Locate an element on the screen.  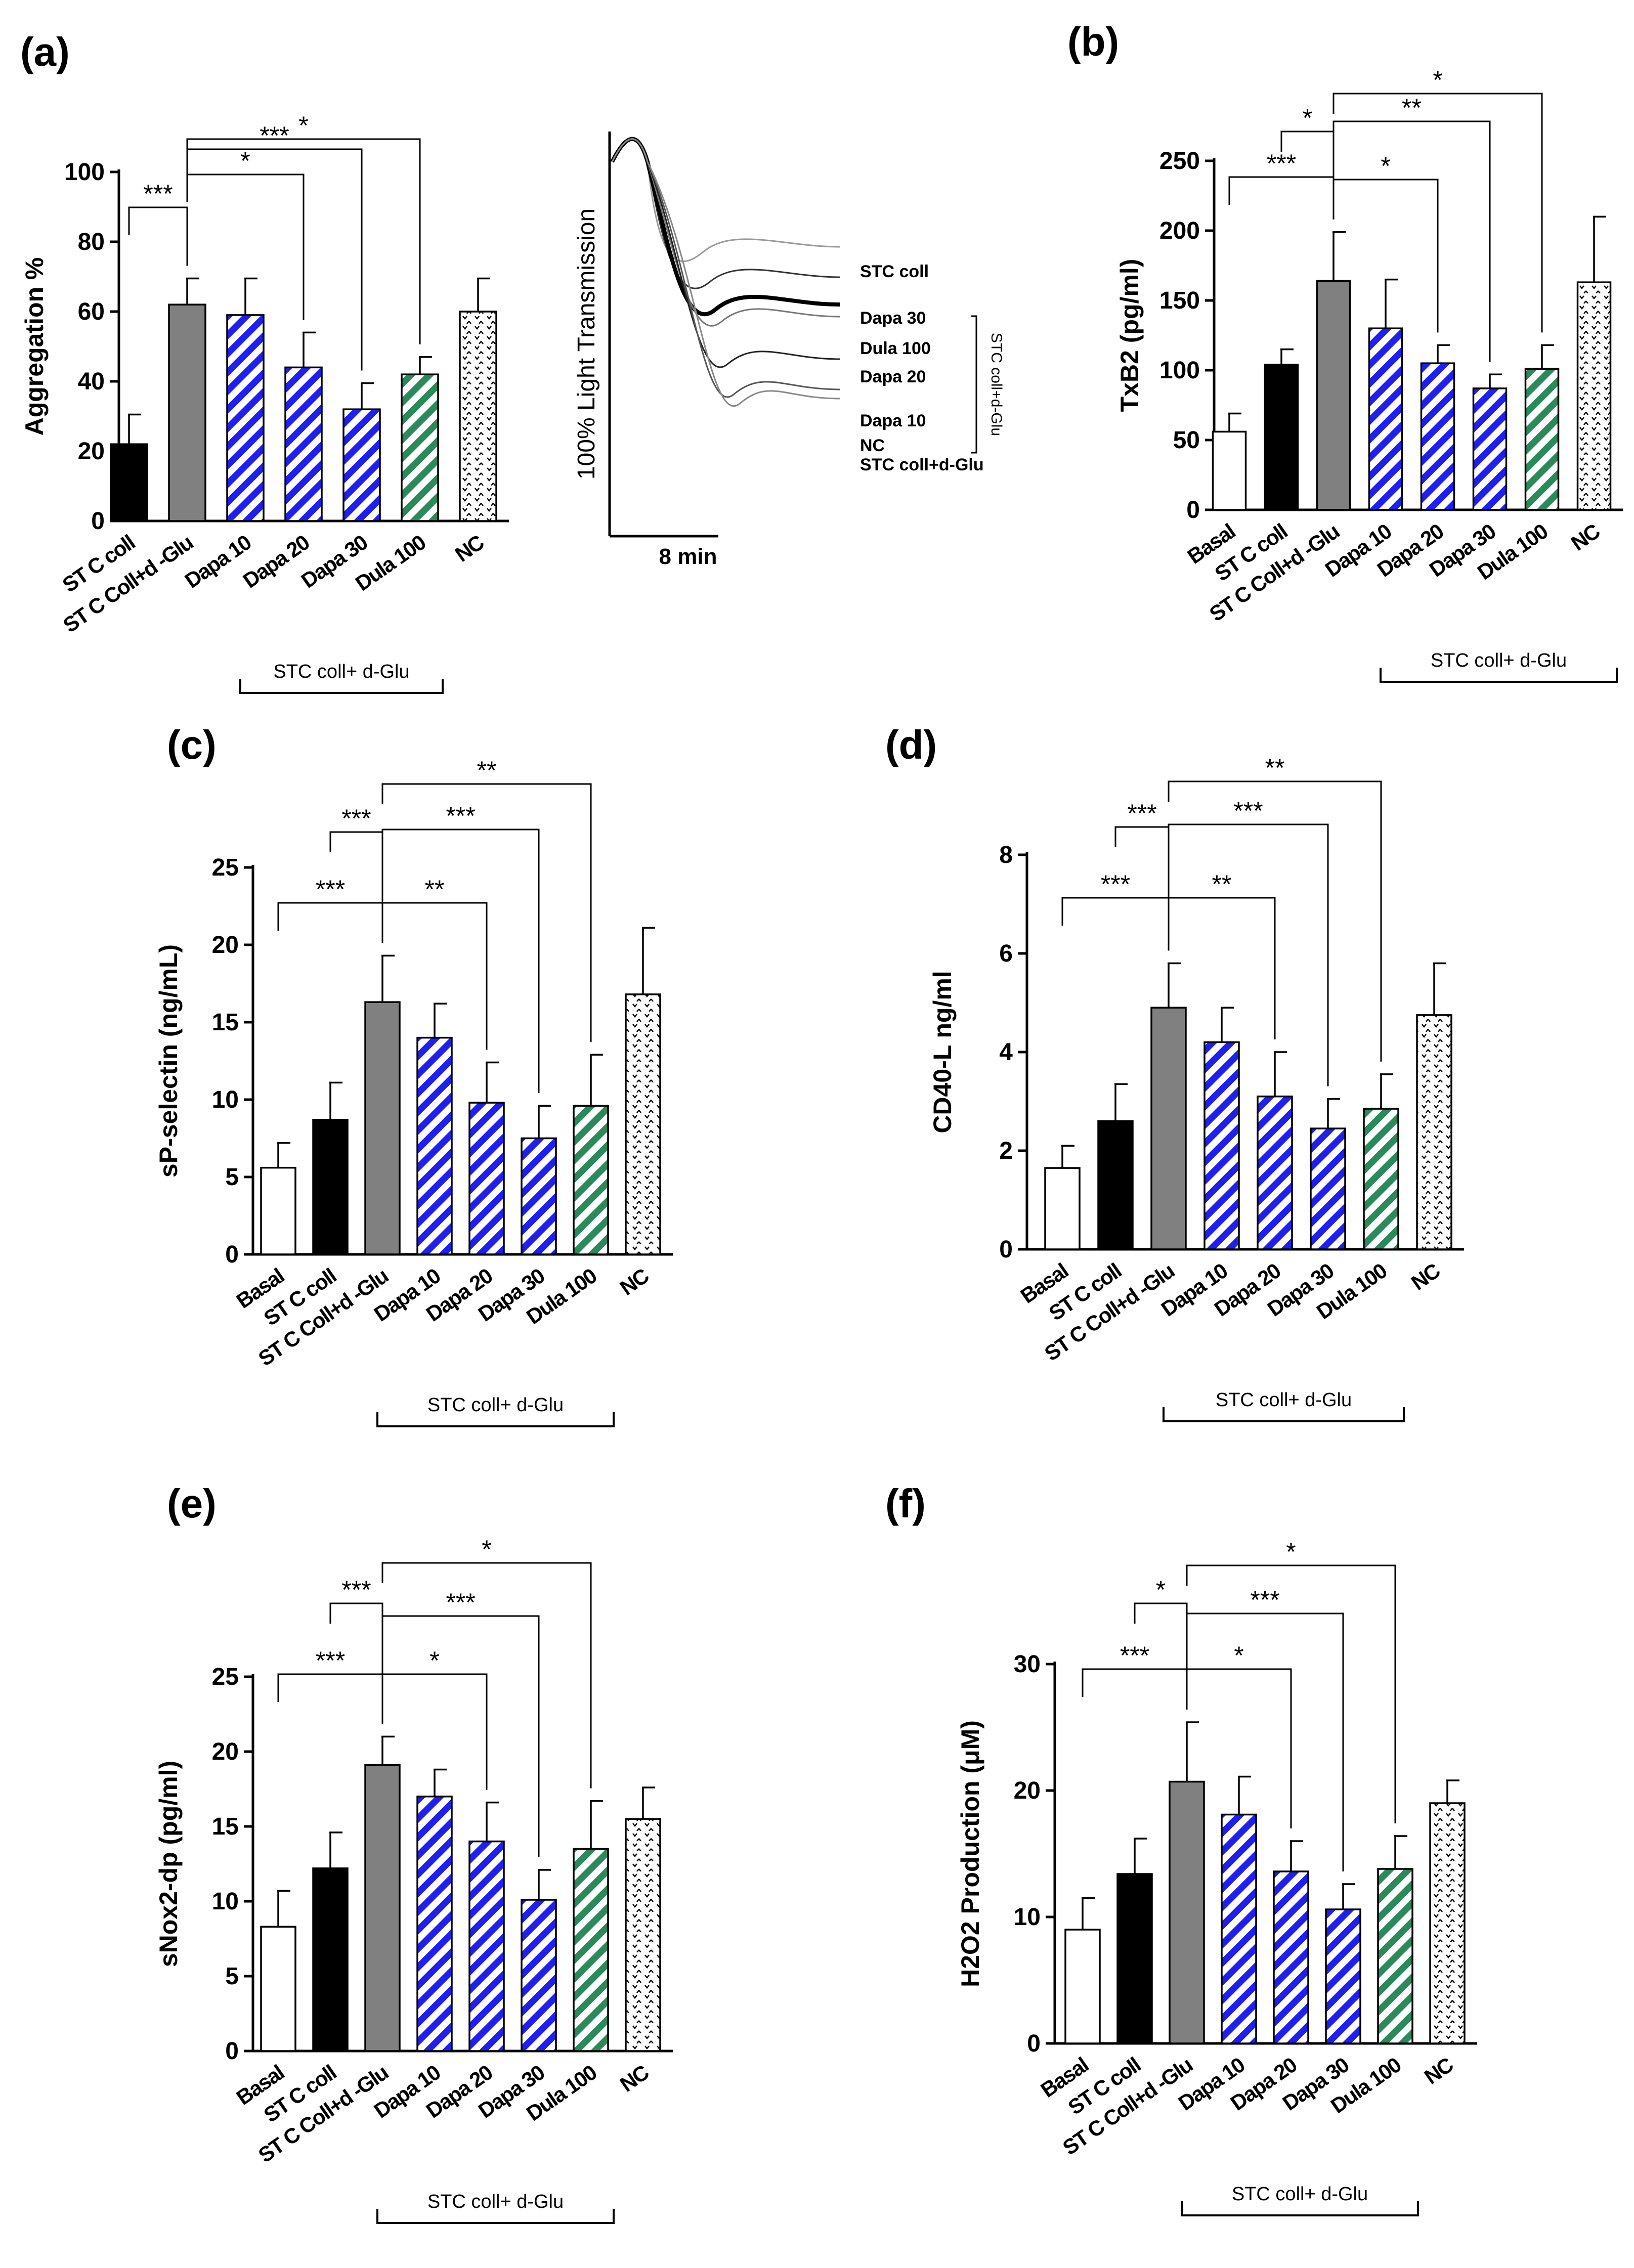
trace-series-label: Dapa 20 is located at coordinates (893, 376).